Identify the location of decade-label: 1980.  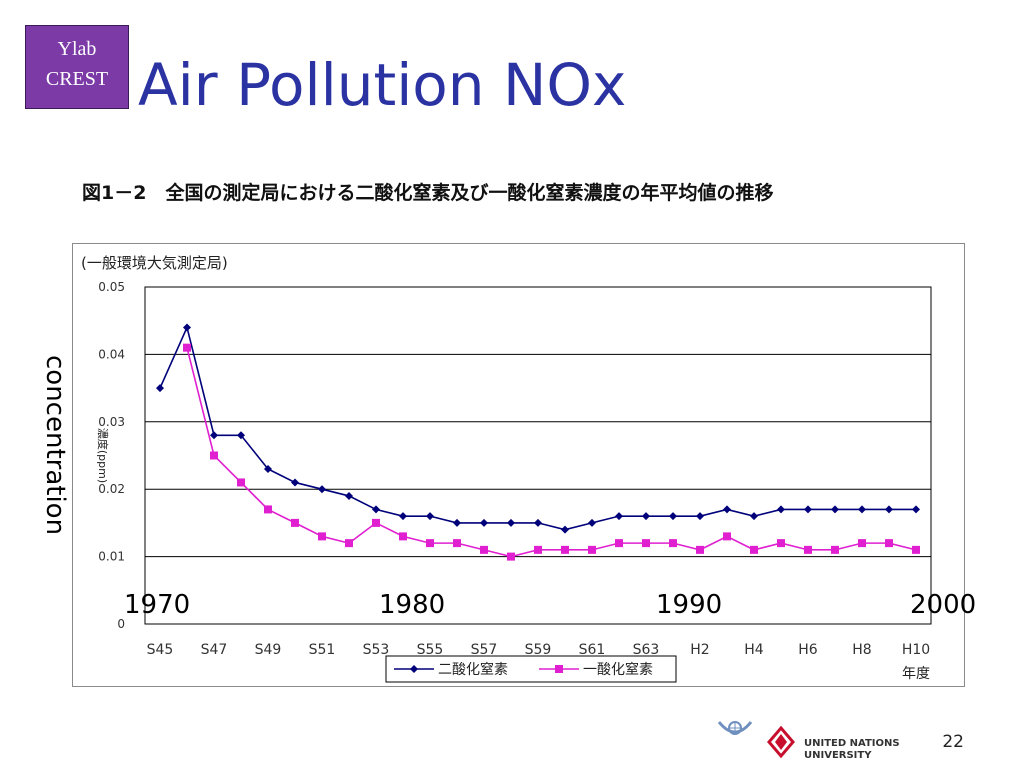
(412, 605).